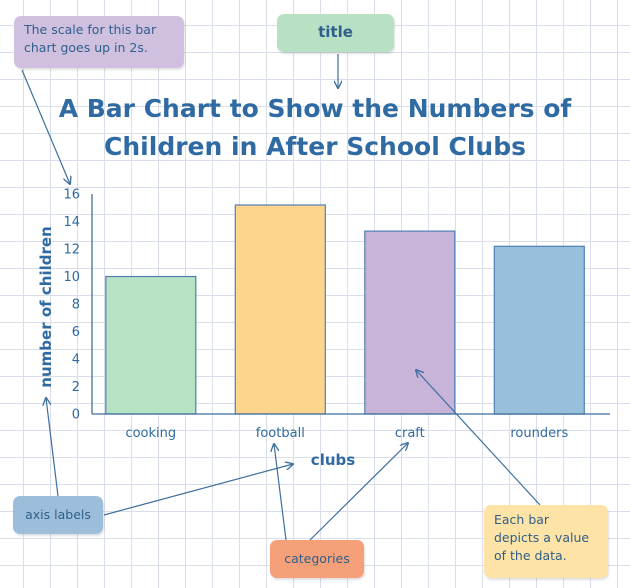  Describe the element at coordinates (333, 460) in the screenshot. I see `x-axis-label: clubs` at that location.